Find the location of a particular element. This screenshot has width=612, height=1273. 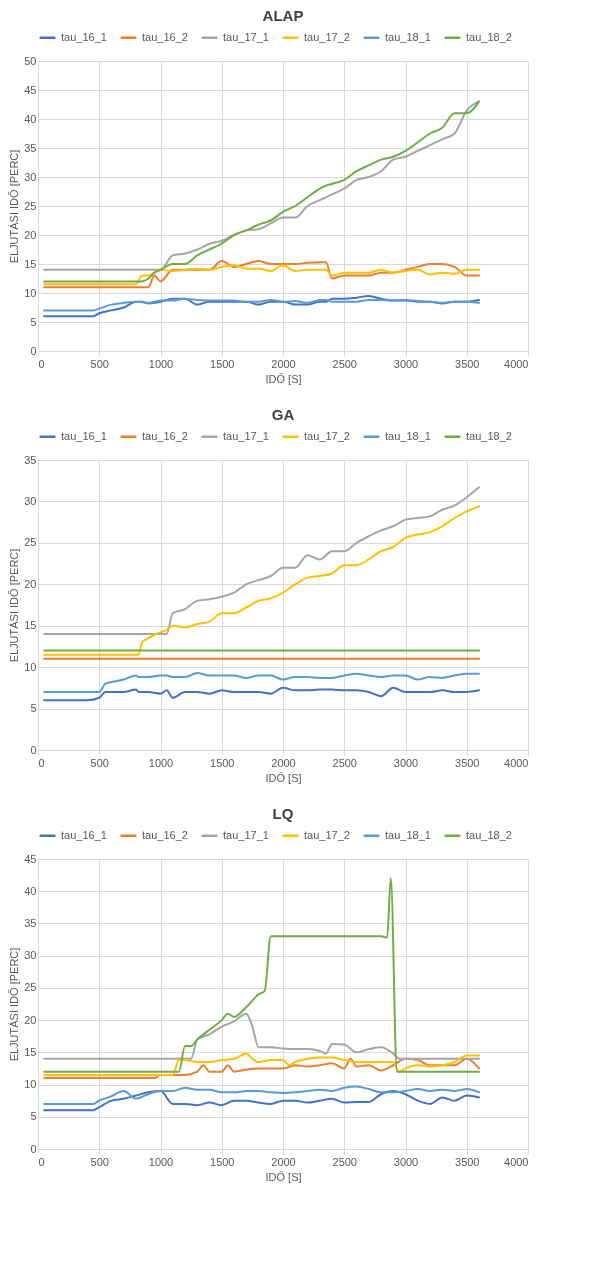

chart-title: GA is located at coordinates (283, 414).